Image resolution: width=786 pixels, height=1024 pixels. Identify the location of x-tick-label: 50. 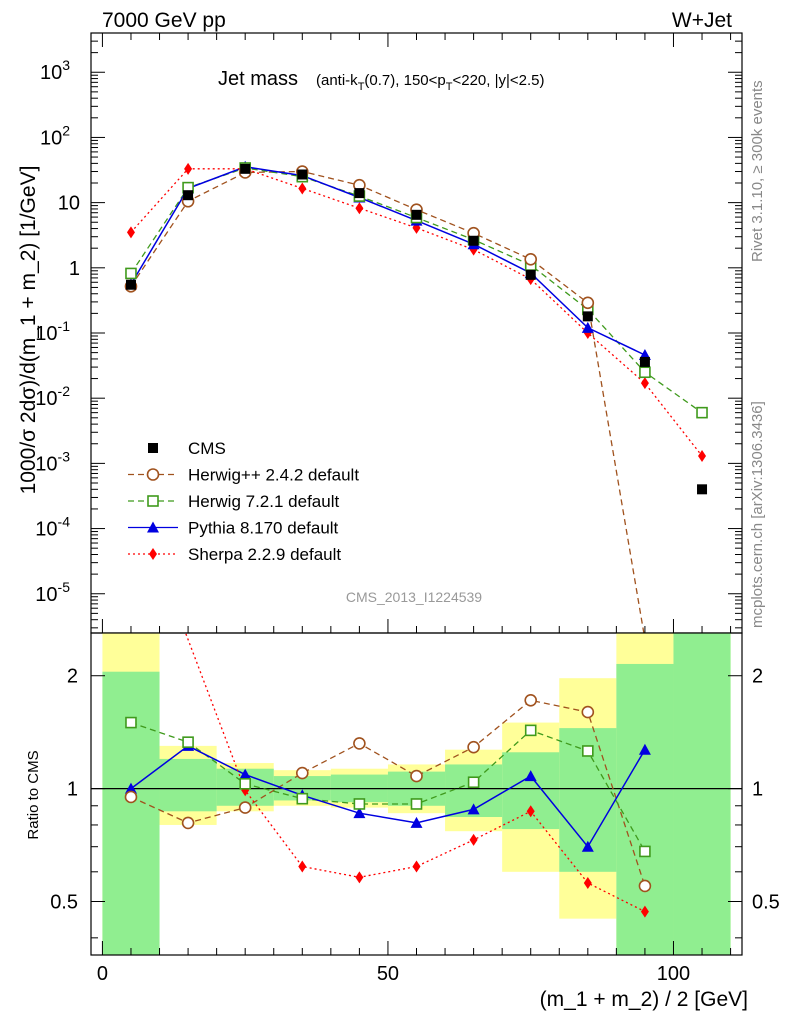
(388, 974).